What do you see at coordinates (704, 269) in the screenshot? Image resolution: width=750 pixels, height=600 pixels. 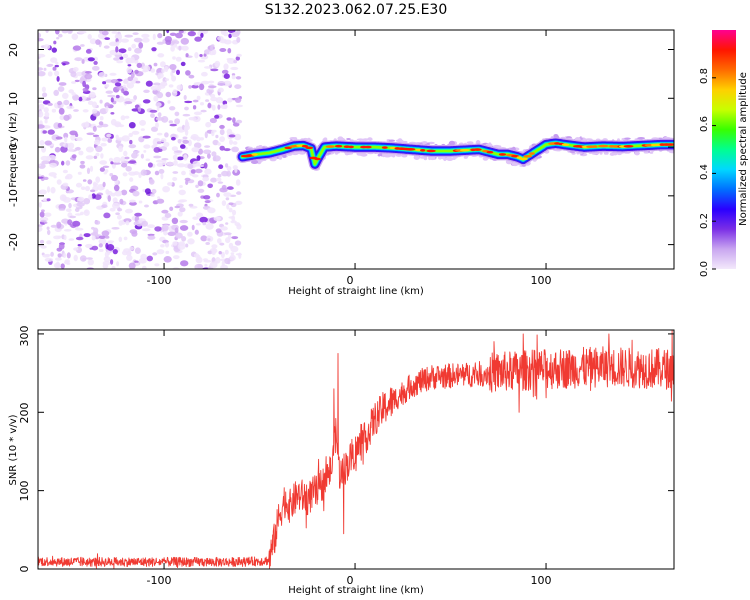 I see `colorbar-tick-label: 0.0` at bounding box center [704, 269].